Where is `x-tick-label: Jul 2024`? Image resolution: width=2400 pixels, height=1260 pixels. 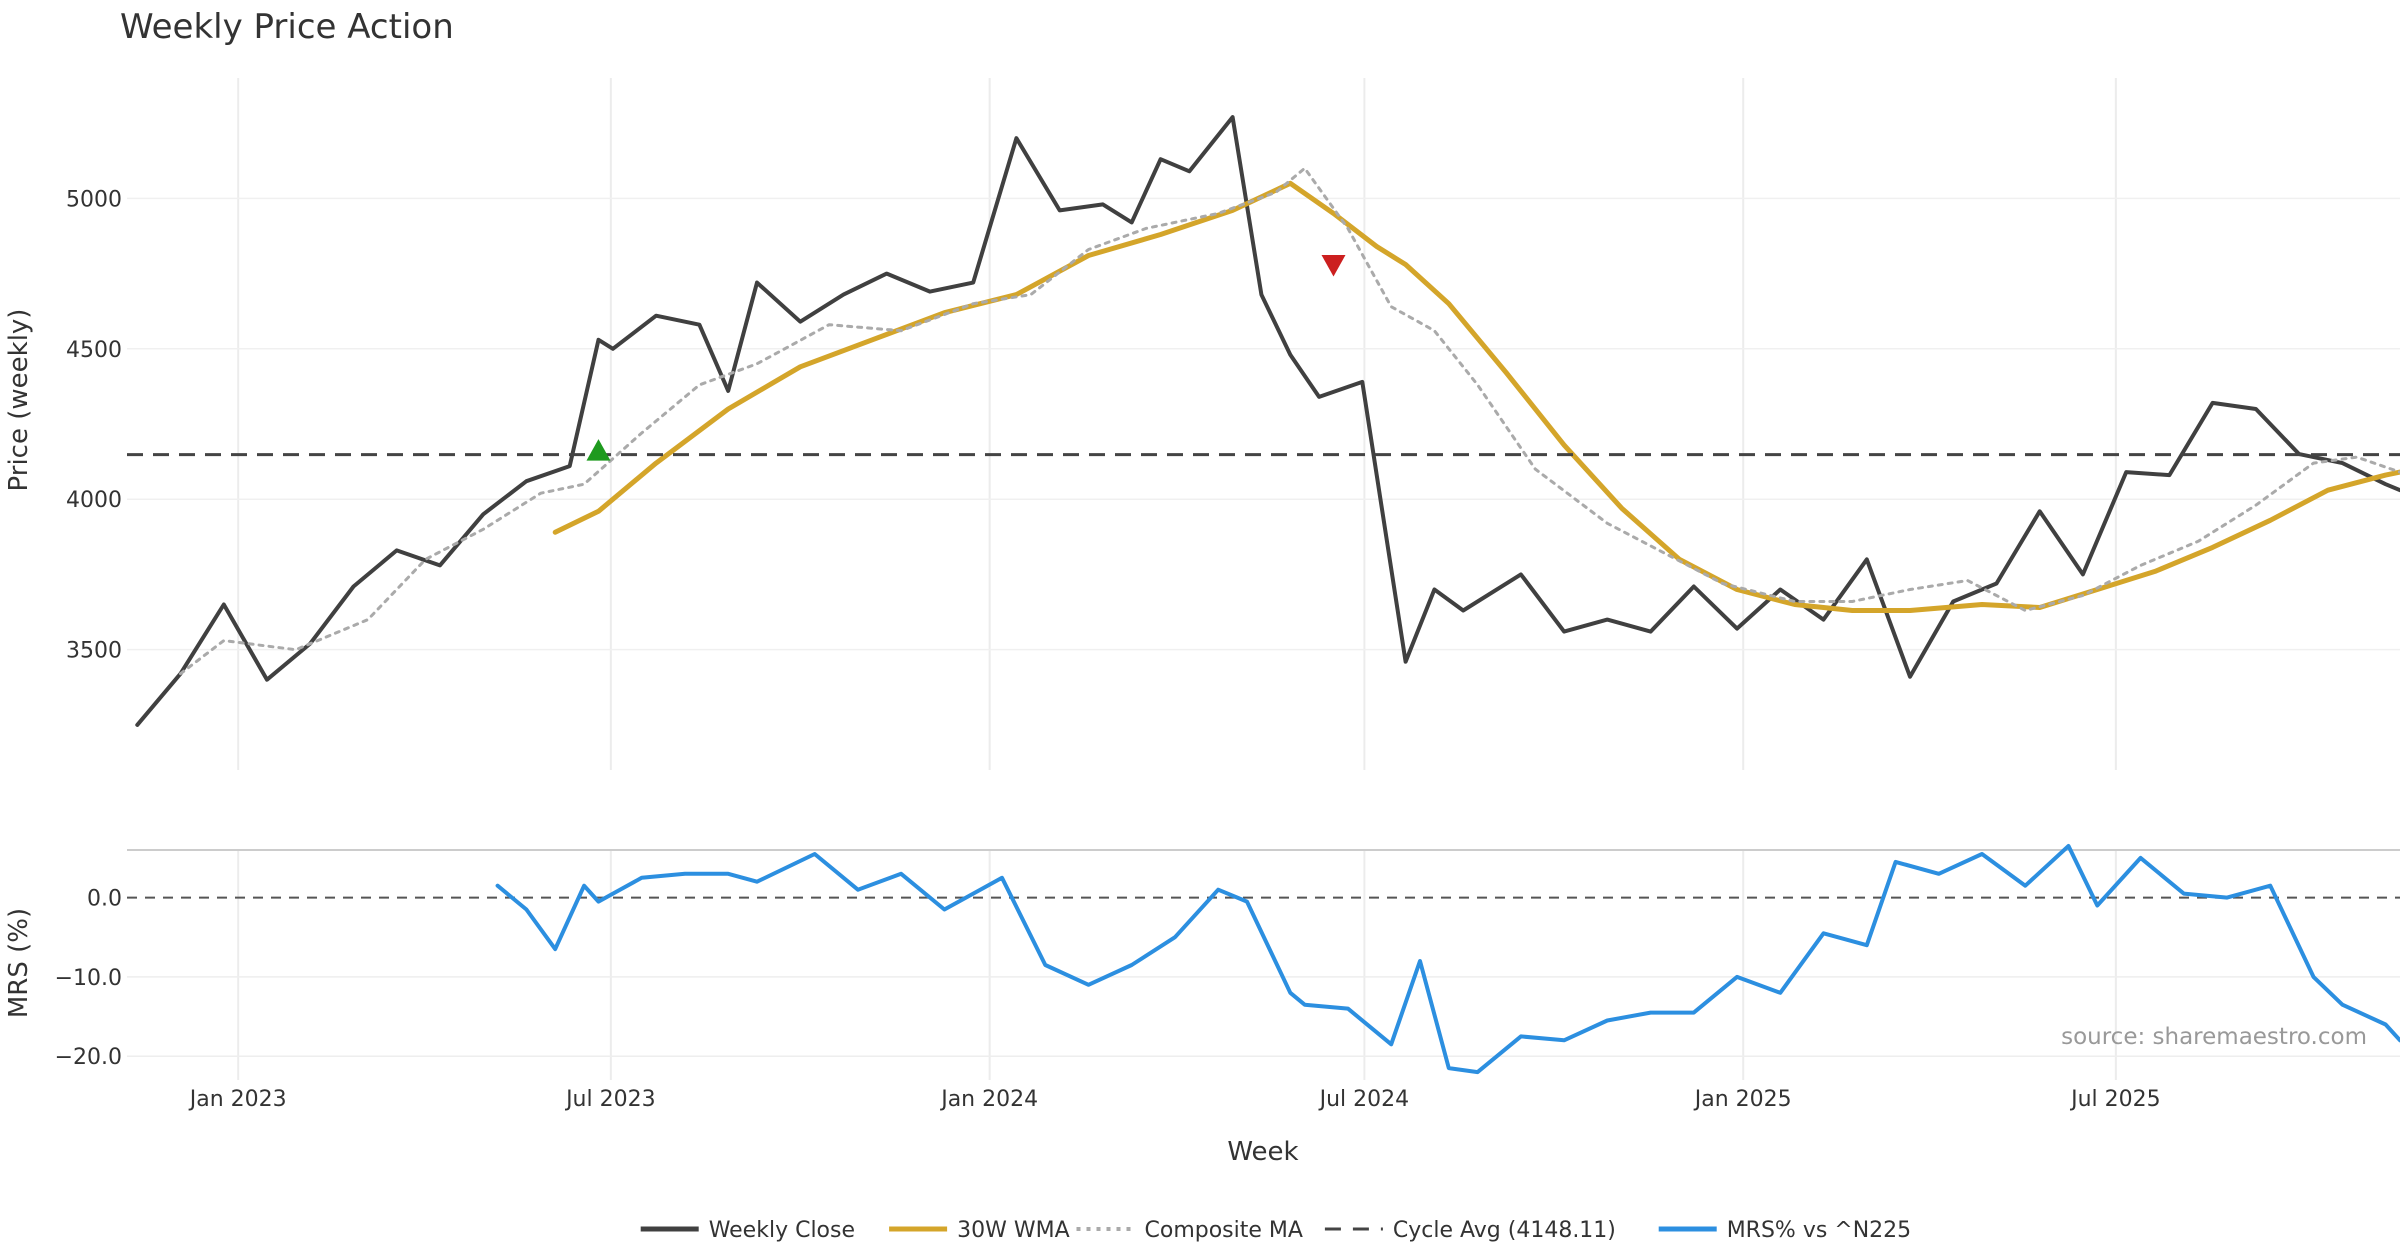 x-tick-label: Jul 2024 is located at coordinates (1364, 1099).